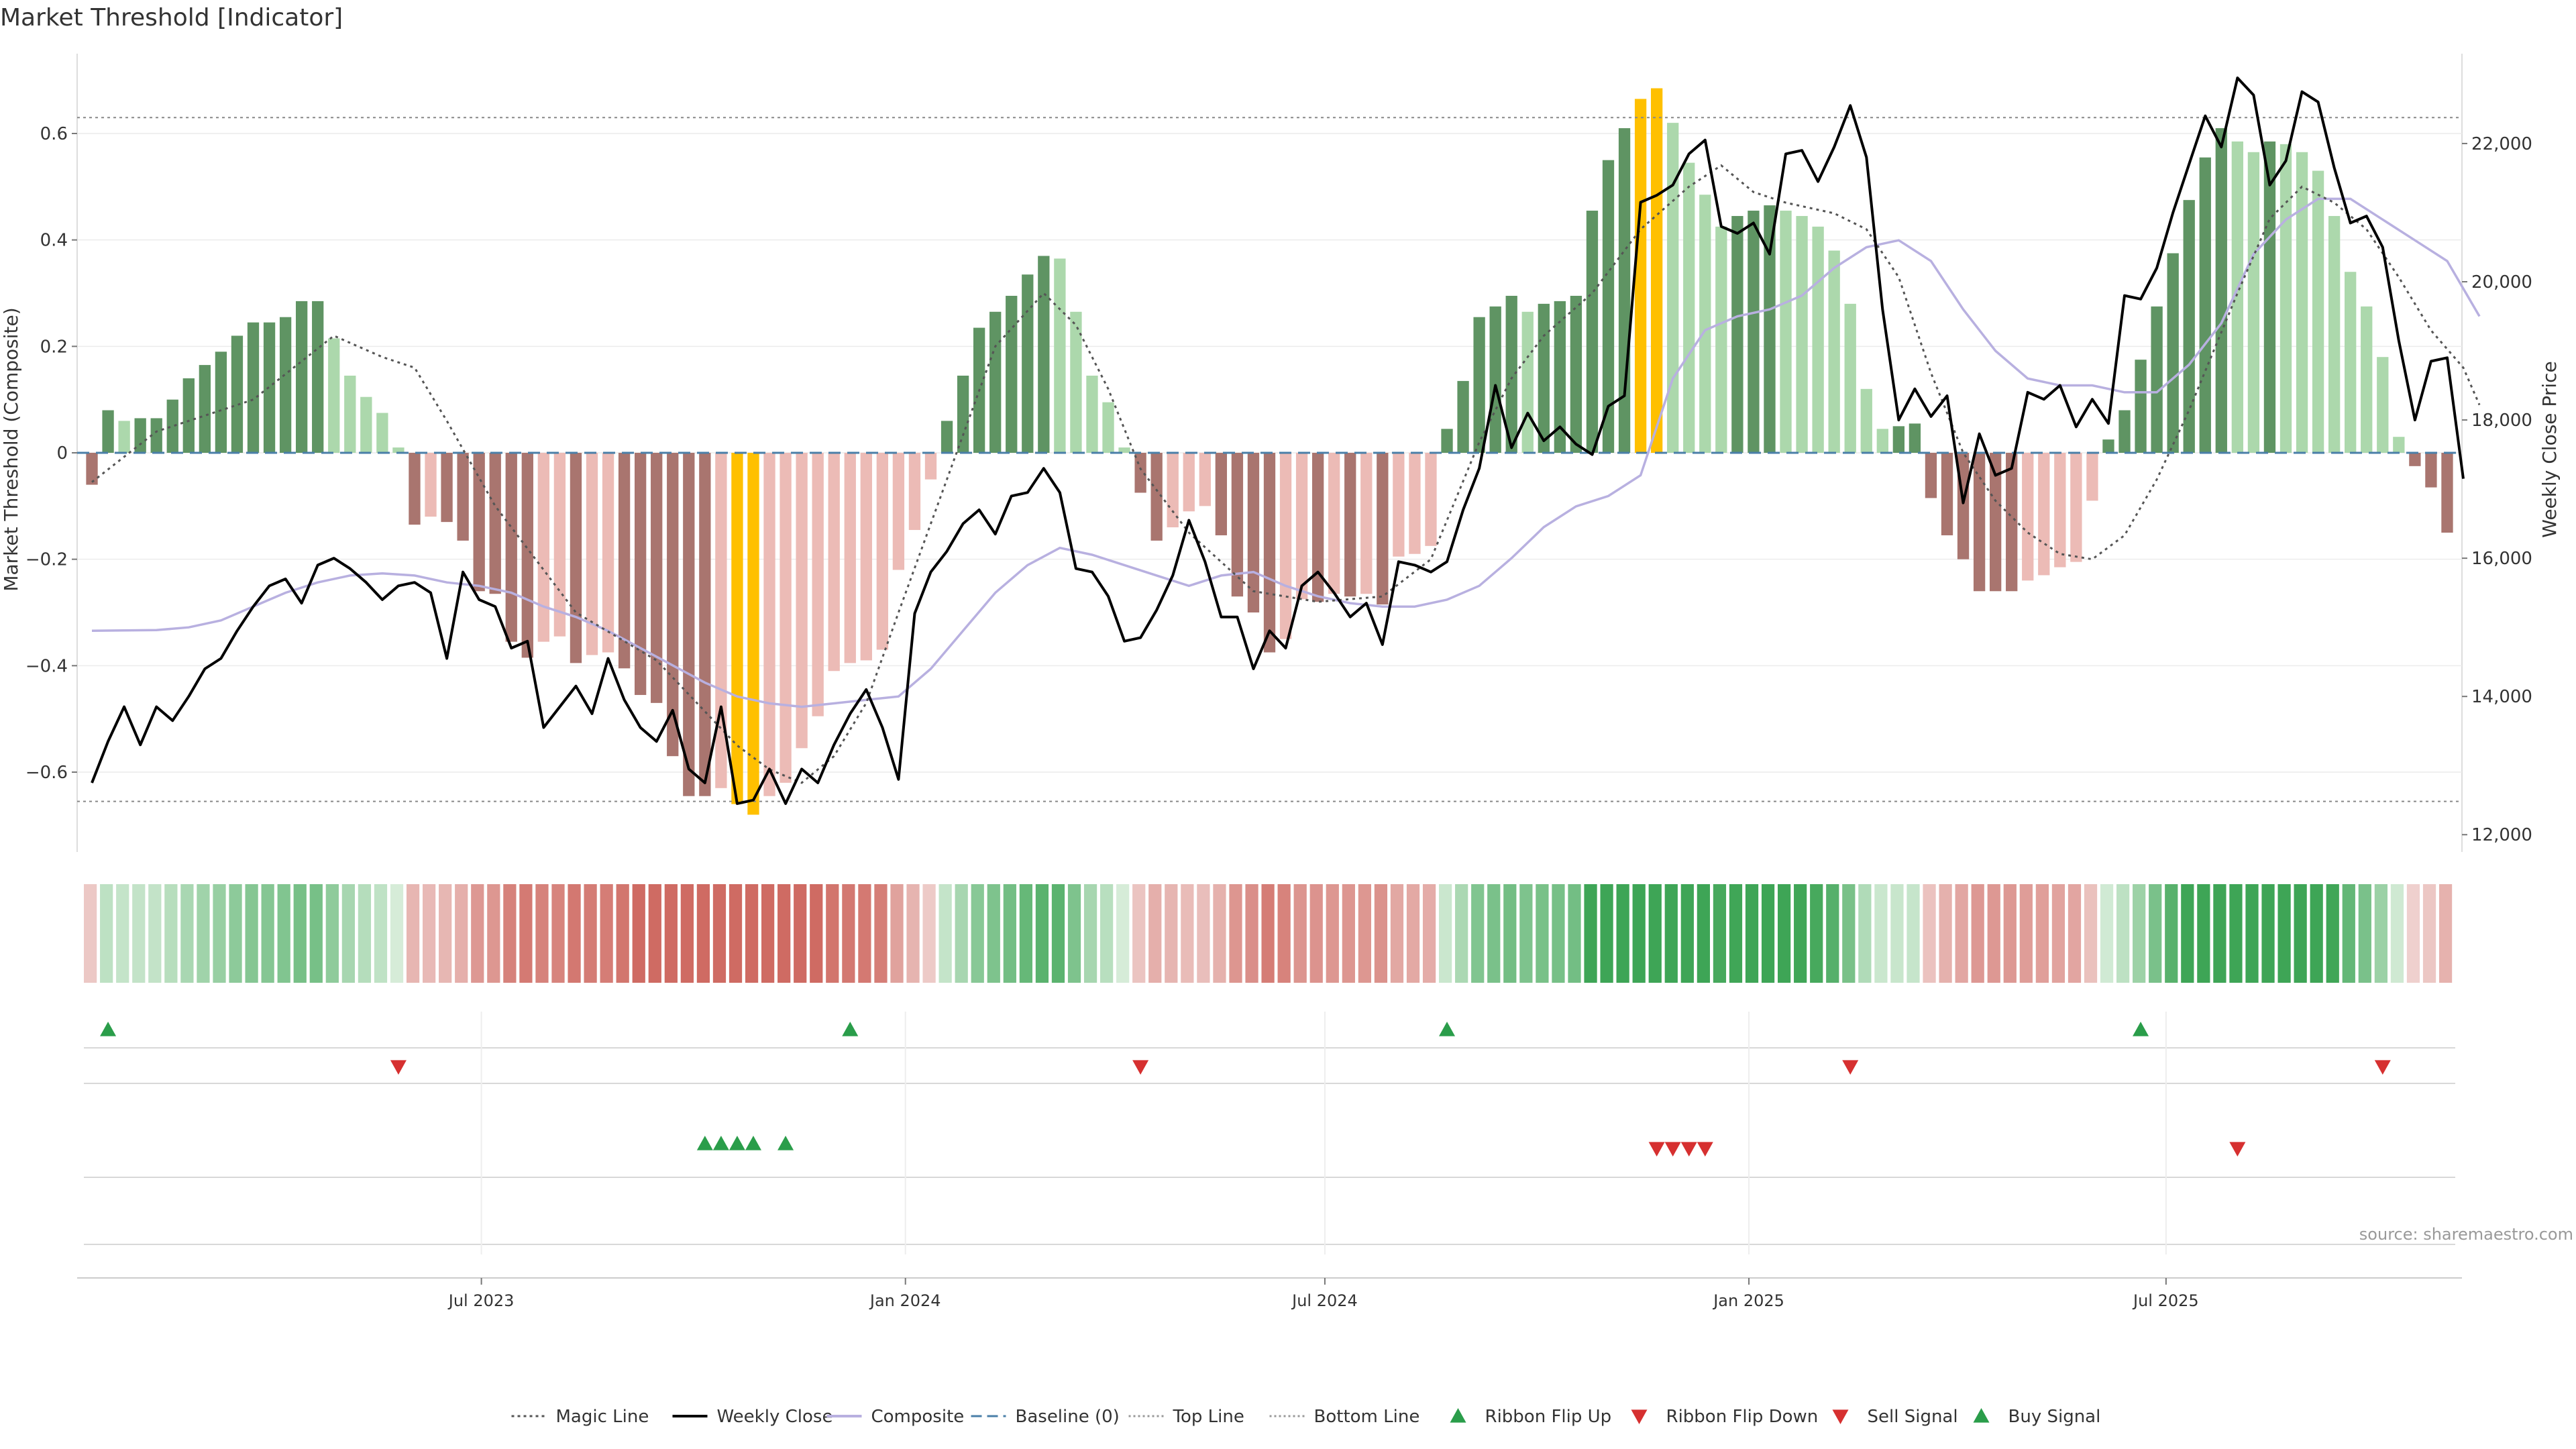  I want to click on legend-item: Composite, so click(895, 1417).